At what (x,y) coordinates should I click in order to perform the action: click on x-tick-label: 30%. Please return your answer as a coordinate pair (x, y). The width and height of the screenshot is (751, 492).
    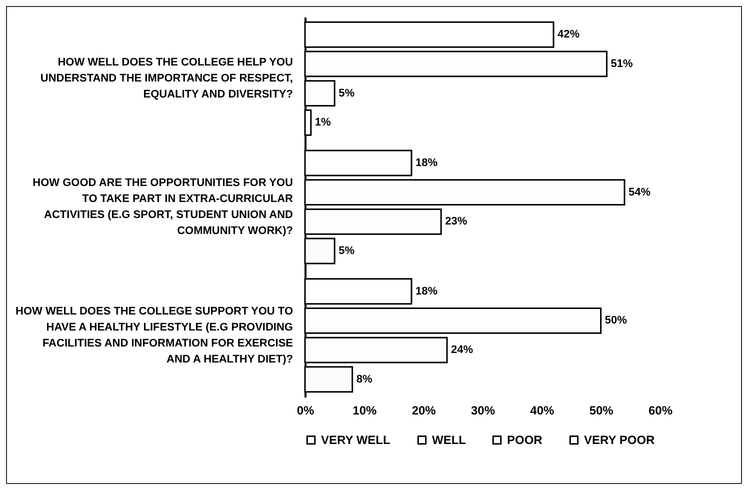
    Looking at the image, I should click on (483, 411).